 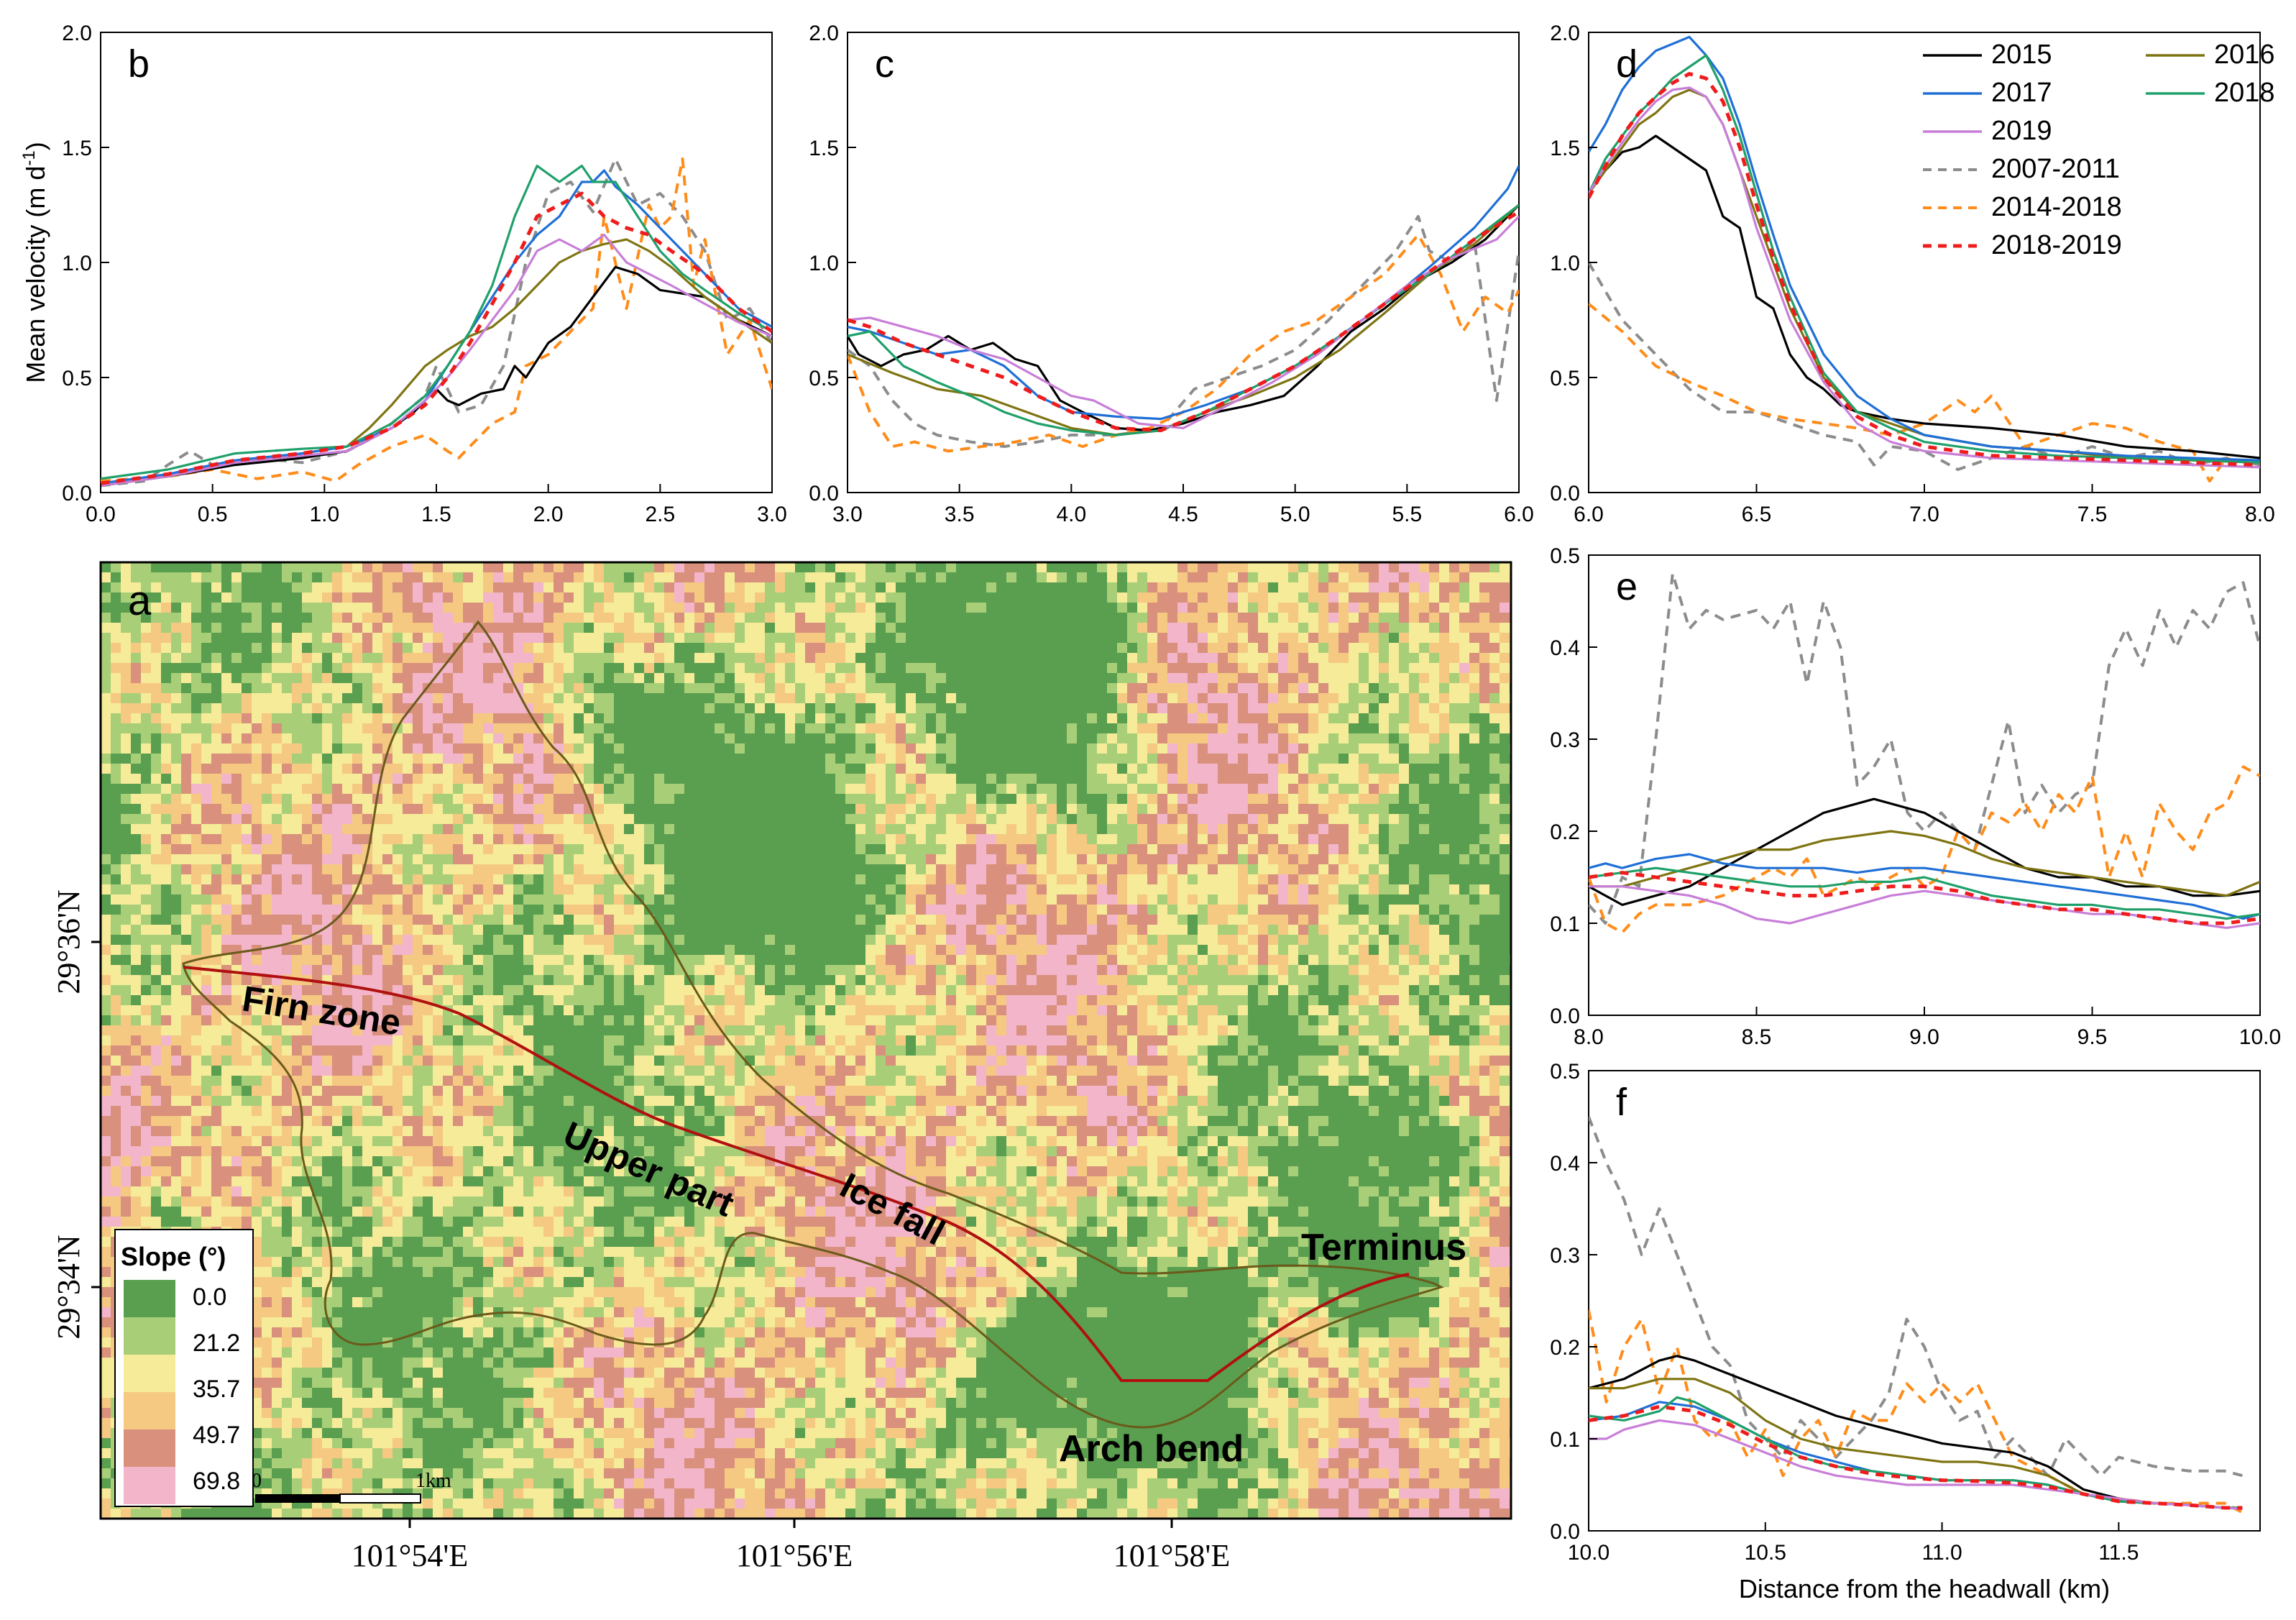 I want to click on y-axis-label-main: Mean velocity (m d, so click(x=35, y=274).